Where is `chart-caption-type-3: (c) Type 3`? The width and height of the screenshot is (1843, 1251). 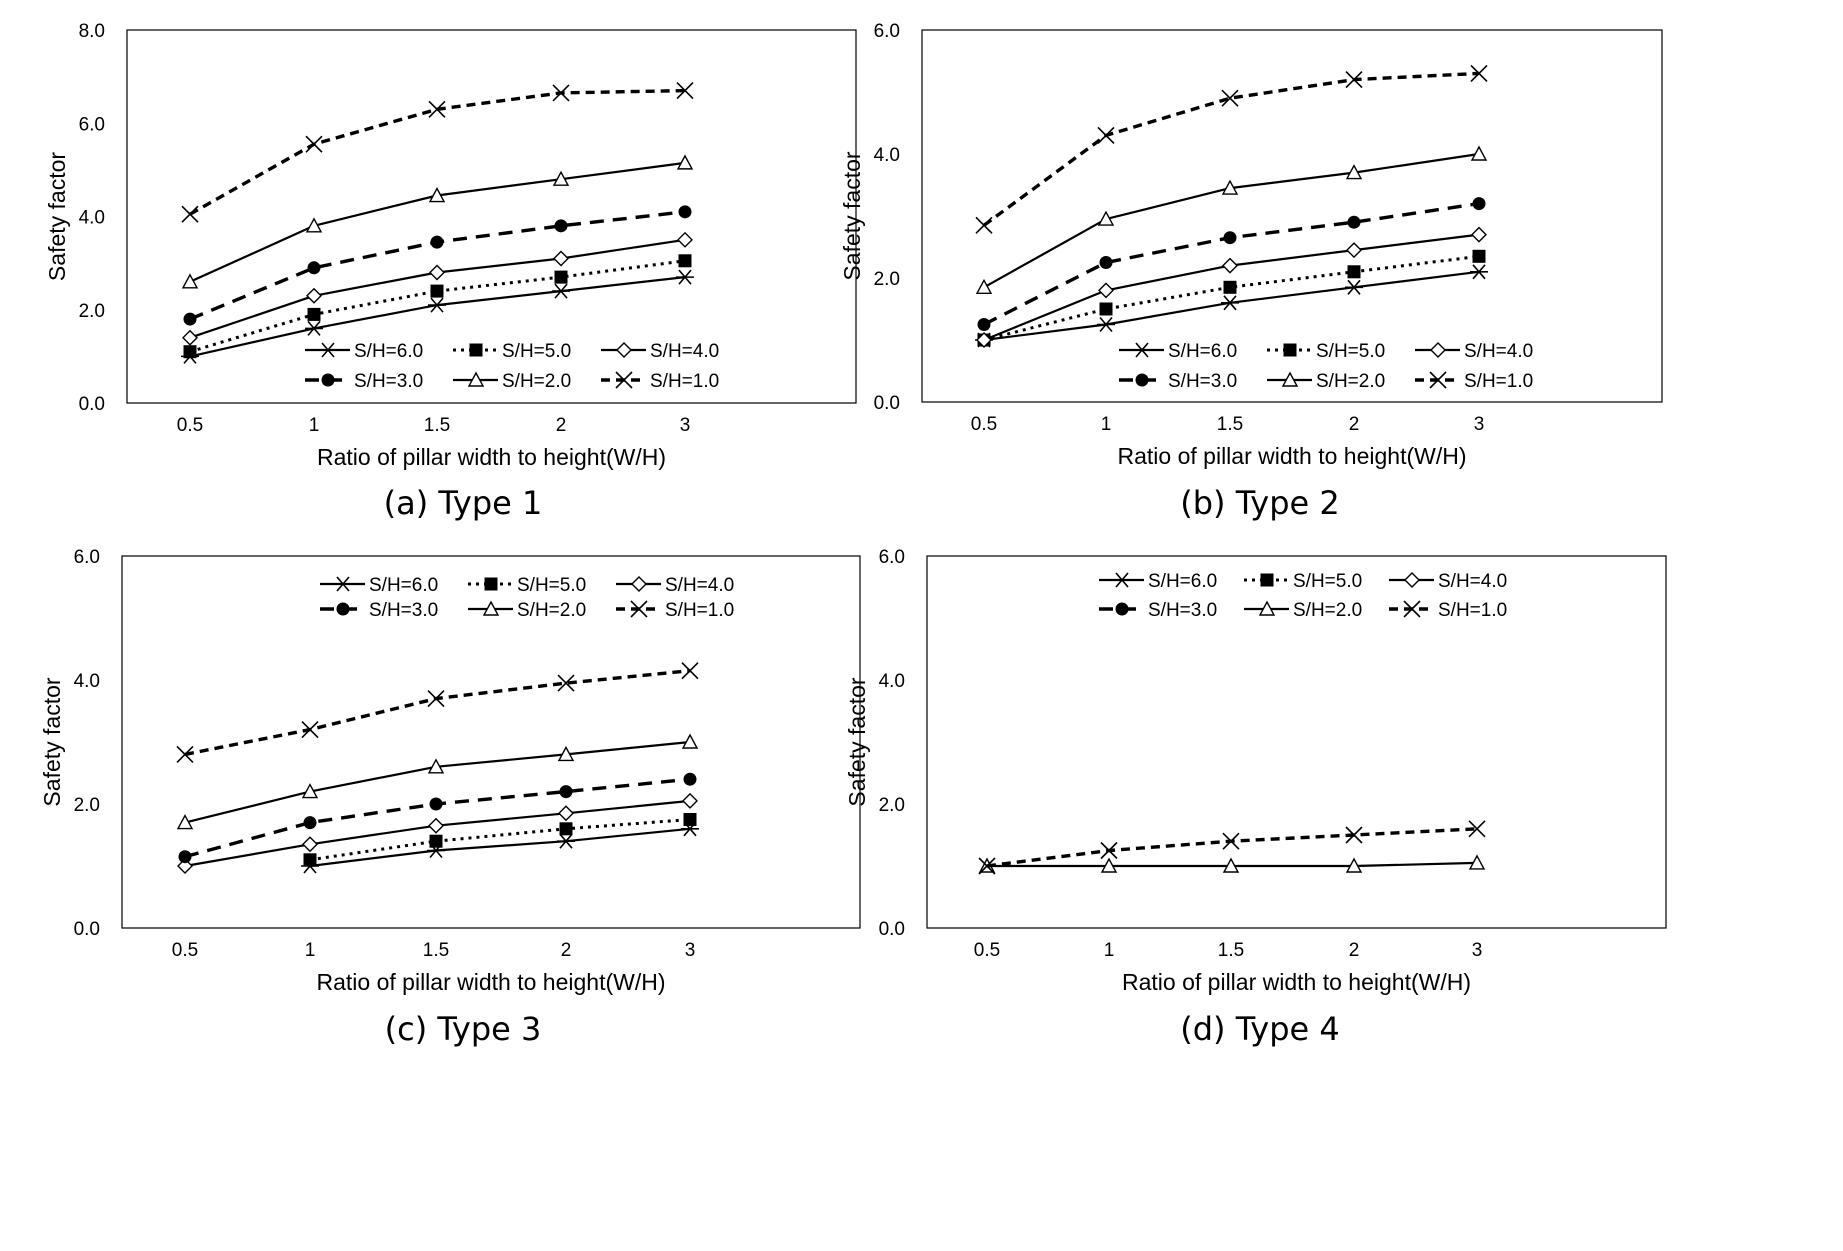 chart-caption-type-3: (c) Type 3 is located at coordinates (463, 1029).